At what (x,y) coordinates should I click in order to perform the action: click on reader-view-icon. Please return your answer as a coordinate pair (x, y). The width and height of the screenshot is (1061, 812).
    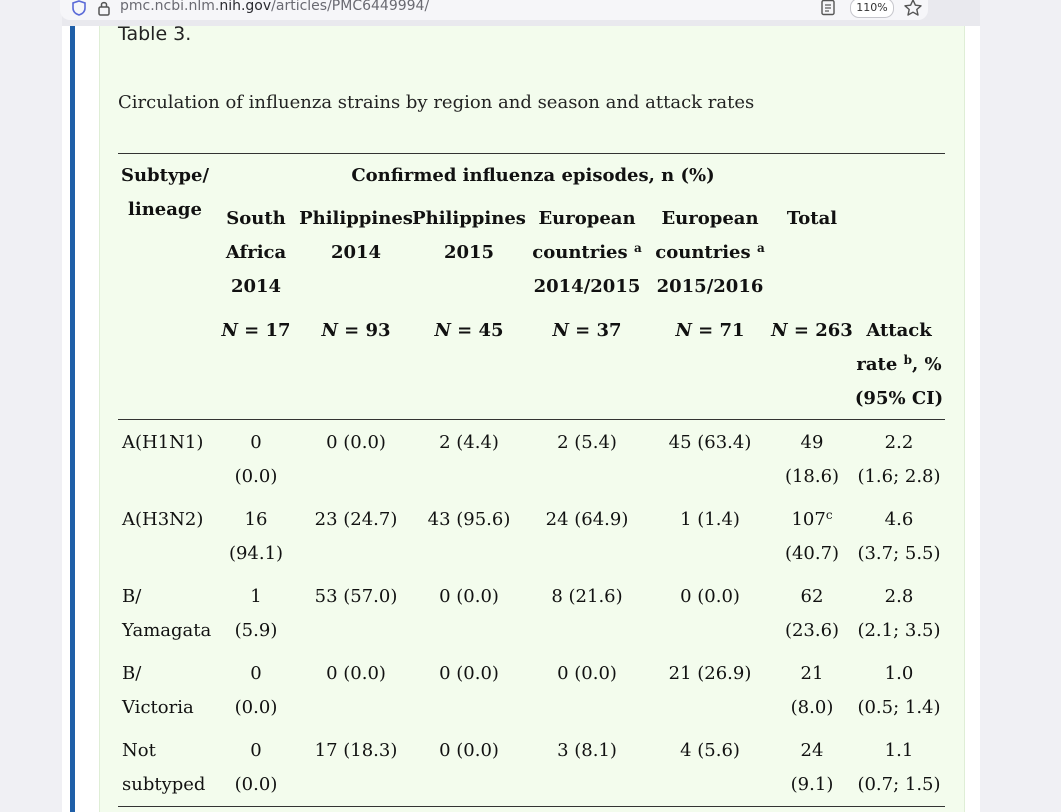
    Looking at the image, I should click on (828, 8).